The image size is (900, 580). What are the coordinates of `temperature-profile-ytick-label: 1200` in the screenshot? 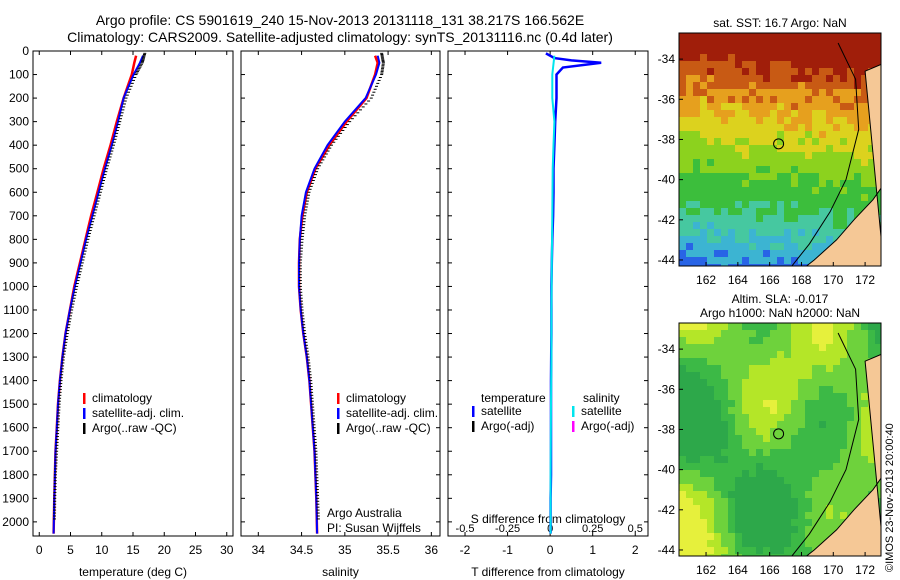 It's located at (15, 334).